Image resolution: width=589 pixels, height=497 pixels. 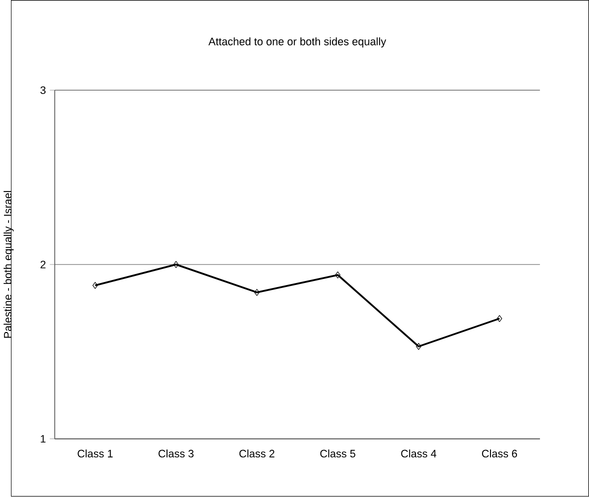 I want to click on y-tick-label: 1, so click(x=43, y=439).